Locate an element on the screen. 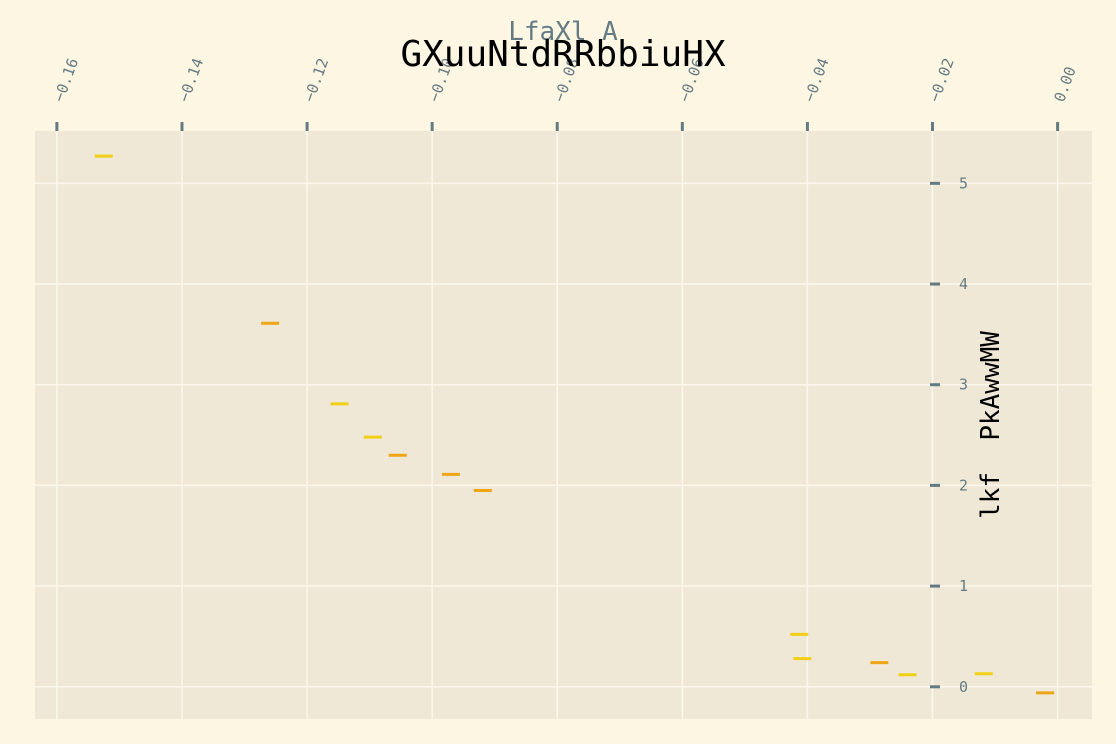 The height and width of the screenshot is (744, 1116). y-axis: 0 1 2 3 4 5 is located at coordinates (949, 435).